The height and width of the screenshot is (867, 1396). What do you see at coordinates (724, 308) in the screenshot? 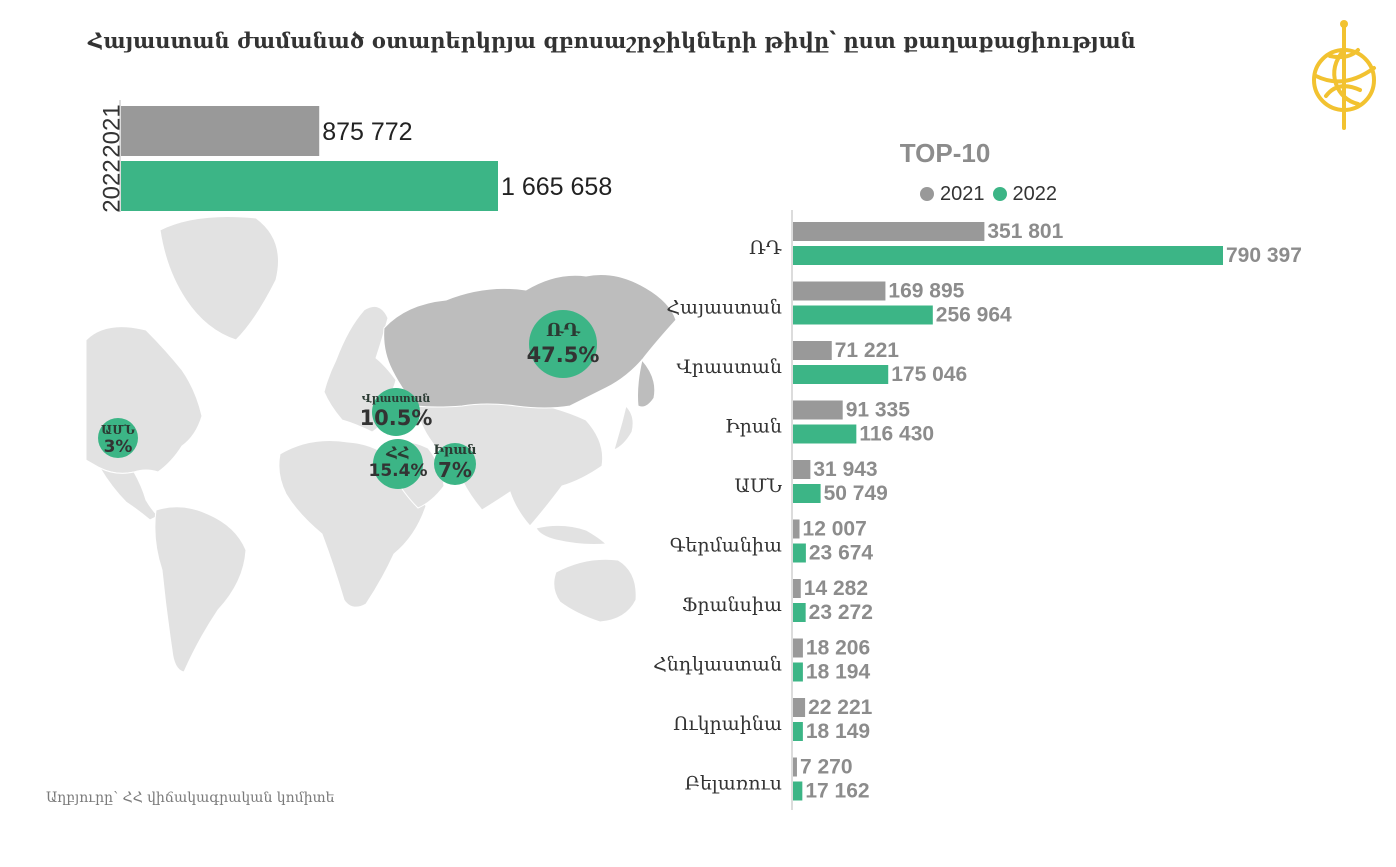
I see `category-label: Հայաստան` at bounding box center [724, 308].